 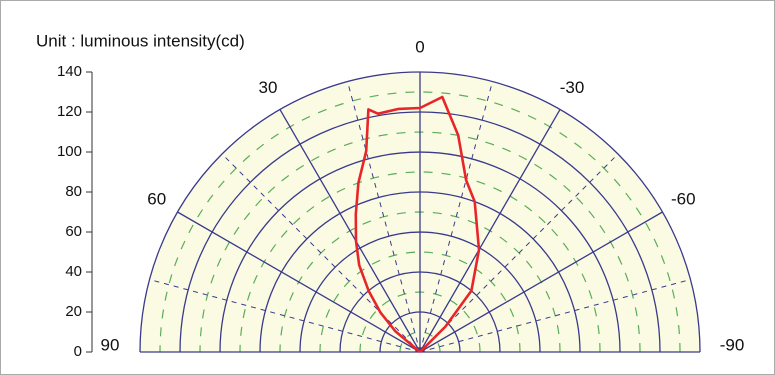 What do you see at coordinates (73, 311) in the screenshot?
I see `y-tick-label: 20` at bounding box center [73, 311].